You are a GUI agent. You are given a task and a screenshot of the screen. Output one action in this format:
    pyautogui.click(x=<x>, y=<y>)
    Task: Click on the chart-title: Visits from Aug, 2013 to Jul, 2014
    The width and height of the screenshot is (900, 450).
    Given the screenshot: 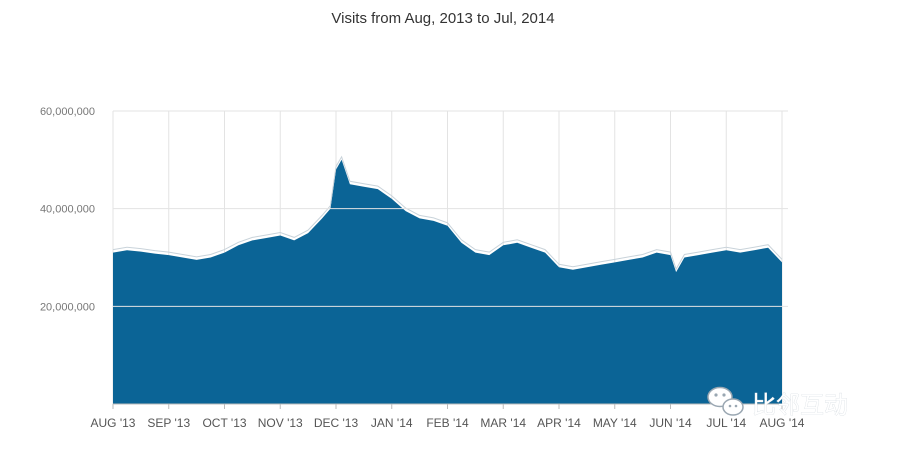 What is the action you would take?
    pyautogui.click(x=442, y=18)
    